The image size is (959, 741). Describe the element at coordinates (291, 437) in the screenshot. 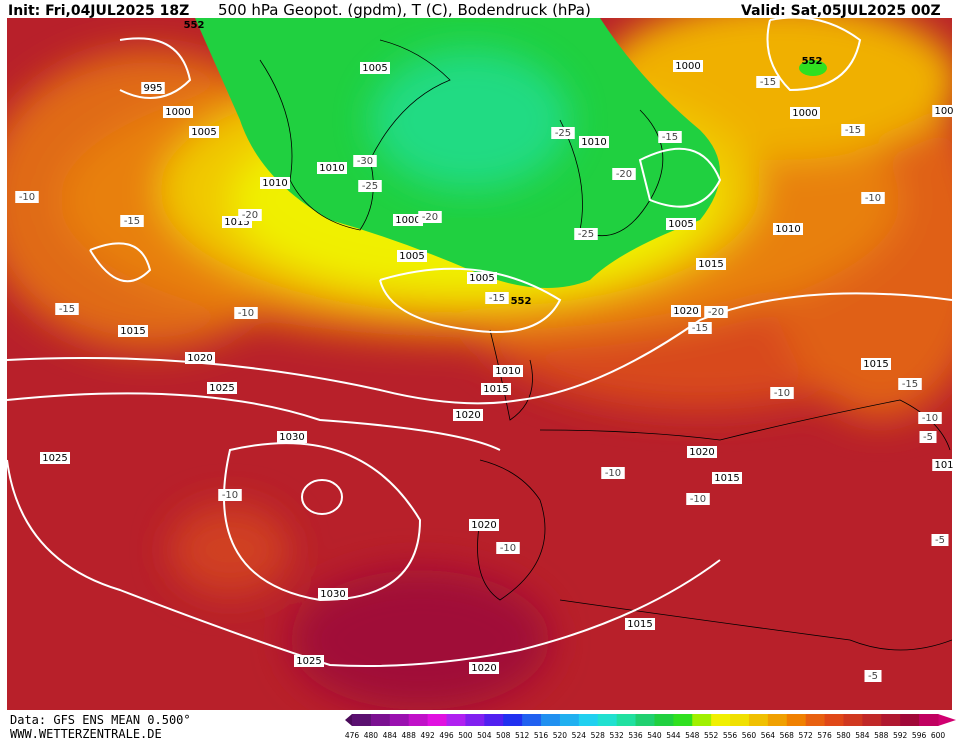

I see `isobar-label: 1030` at that location.